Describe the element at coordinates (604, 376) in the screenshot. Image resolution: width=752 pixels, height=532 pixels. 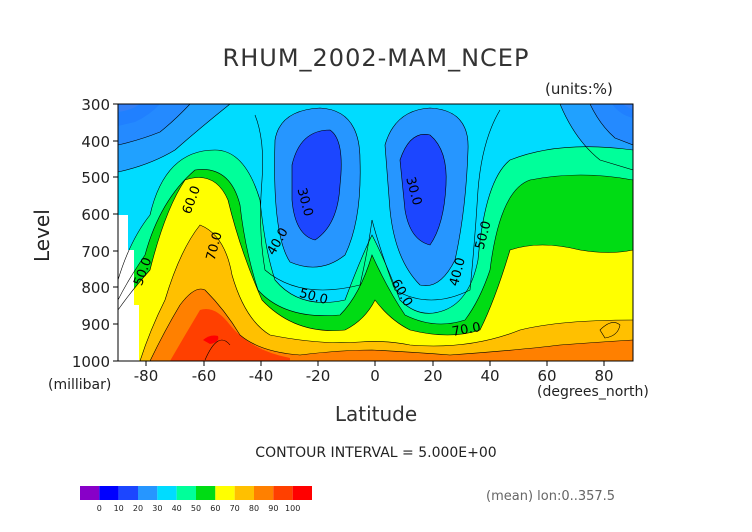
I see `x-tick-label: 80` at that location.